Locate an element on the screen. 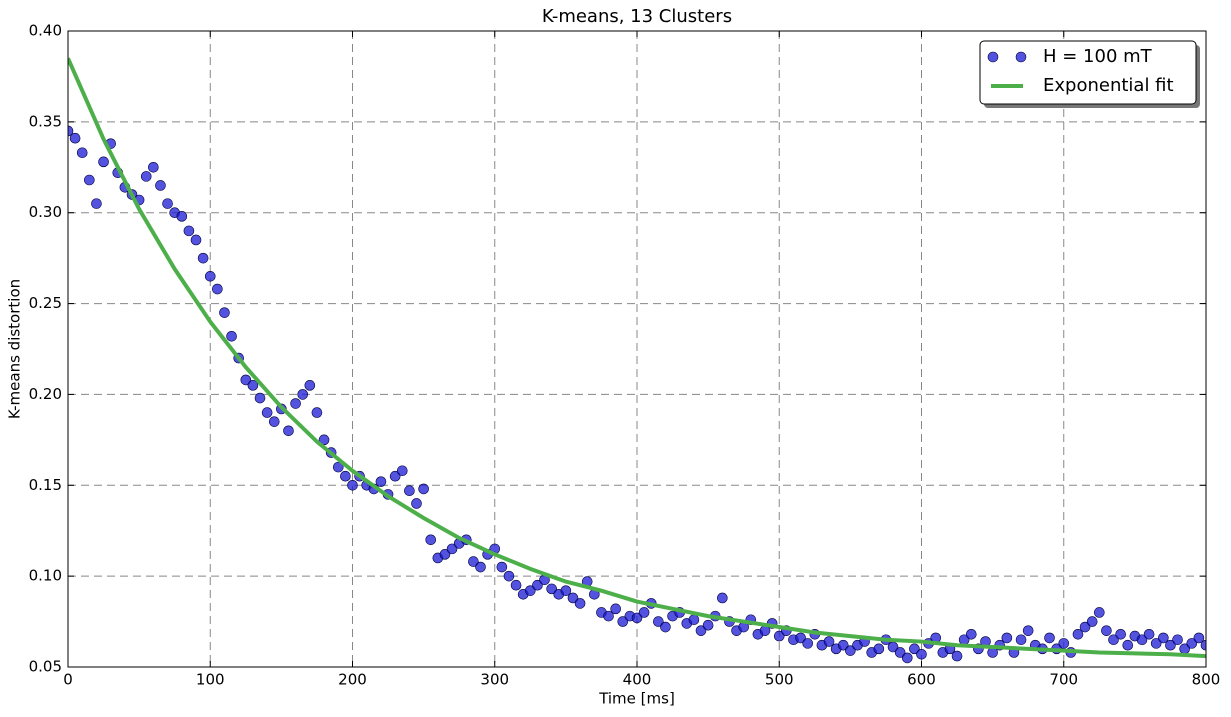 The width and height of the screenshot is (1231, 717). y-axis-label: K-means distortion is located at coordinates (15, 349).